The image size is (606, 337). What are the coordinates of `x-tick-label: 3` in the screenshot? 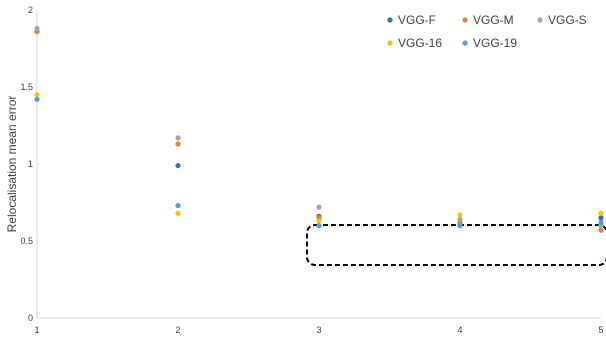 It's located at (318, 330).